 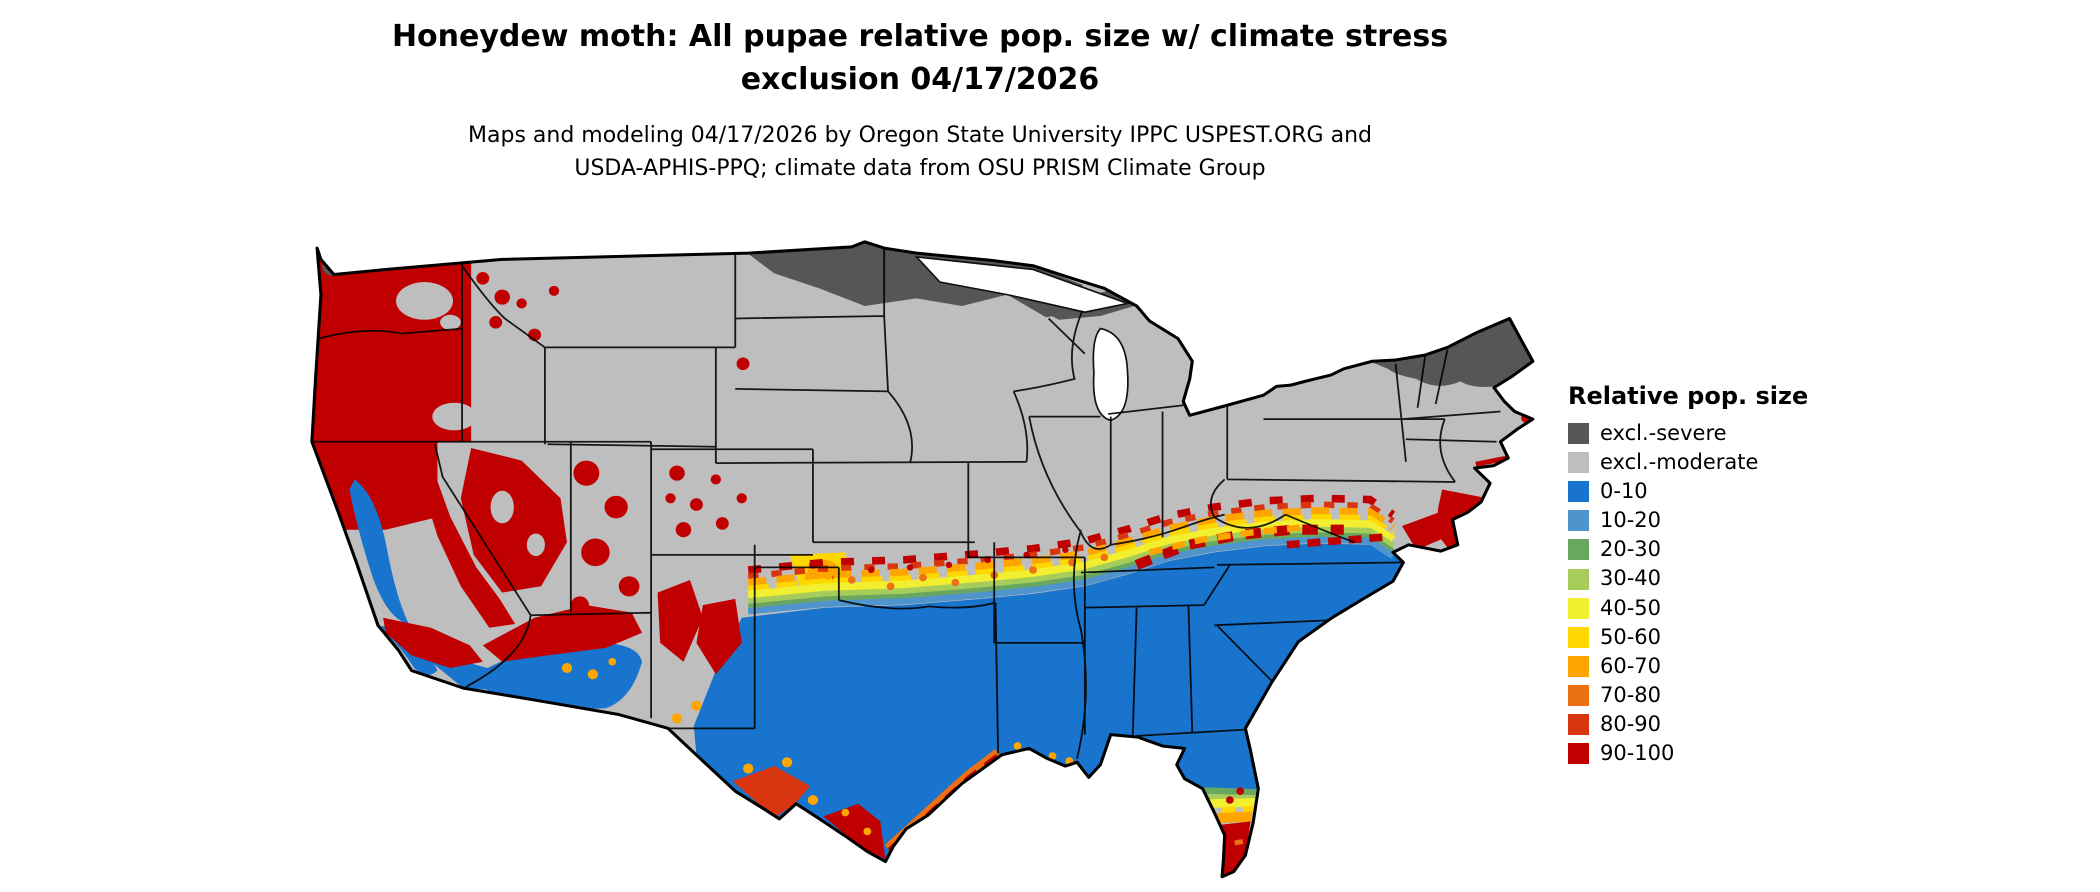 I want to click on legend-item: excl.-moderate, so click(x=1688, y=462).